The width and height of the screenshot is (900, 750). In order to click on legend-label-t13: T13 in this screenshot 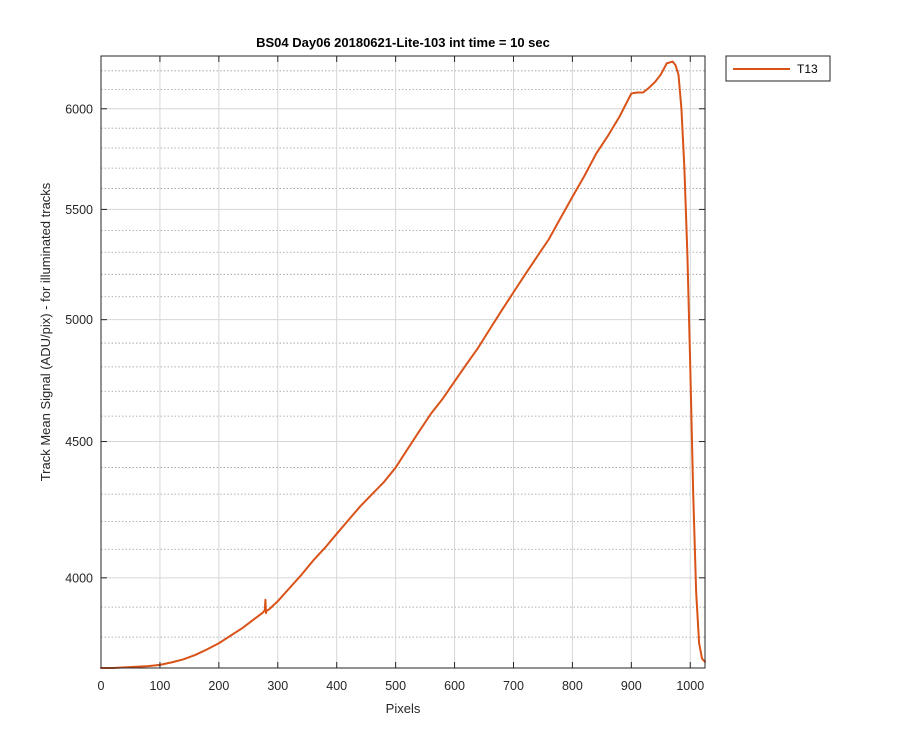, I will do `click(807, 69)`.